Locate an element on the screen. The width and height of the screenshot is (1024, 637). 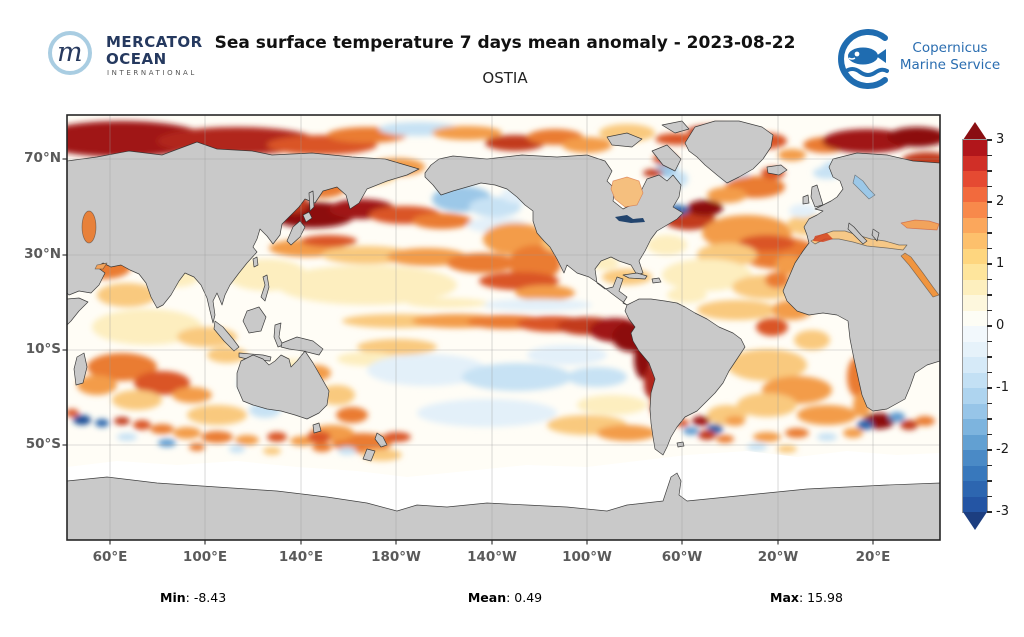
copernicus-marine-logo: Copernicus Marine Service is located at coordinates (918, 59).